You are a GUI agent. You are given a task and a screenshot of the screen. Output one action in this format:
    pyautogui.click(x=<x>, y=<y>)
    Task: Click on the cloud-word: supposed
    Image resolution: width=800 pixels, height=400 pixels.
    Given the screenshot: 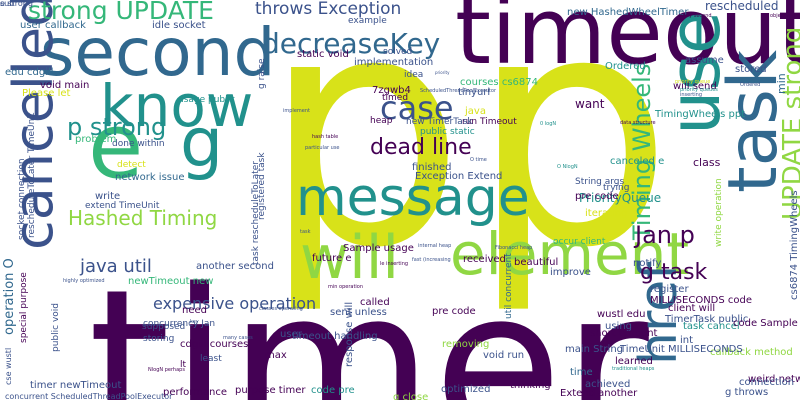 What is the action you would take?
    pyautogui.click(x=163, y=327)
    